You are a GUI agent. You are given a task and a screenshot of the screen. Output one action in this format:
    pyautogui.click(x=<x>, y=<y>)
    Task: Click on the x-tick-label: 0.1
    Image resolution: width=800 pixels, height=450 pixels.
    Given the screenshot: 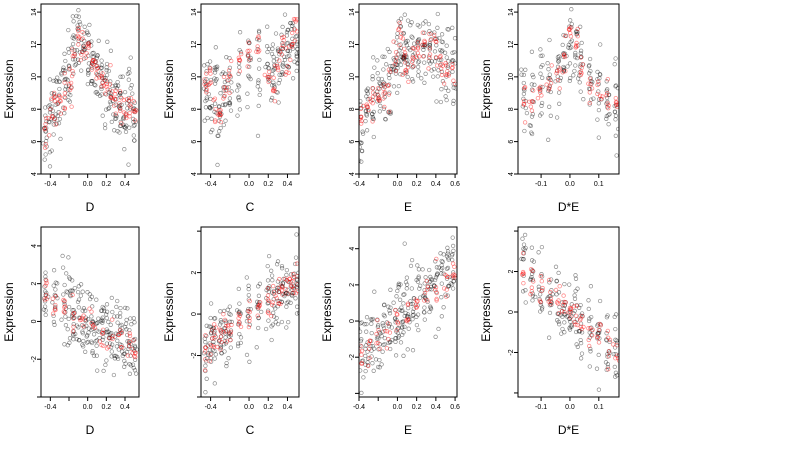 What is the action you would take?
    pyautogui.click(x=599, y=407)
    